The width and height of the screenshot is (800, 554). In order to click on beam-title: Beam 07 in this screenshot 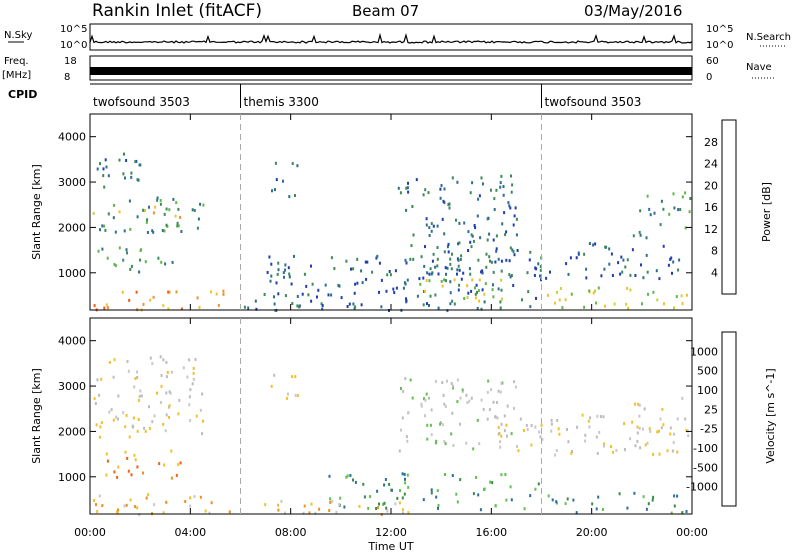, I will do `click(385, 11)`.